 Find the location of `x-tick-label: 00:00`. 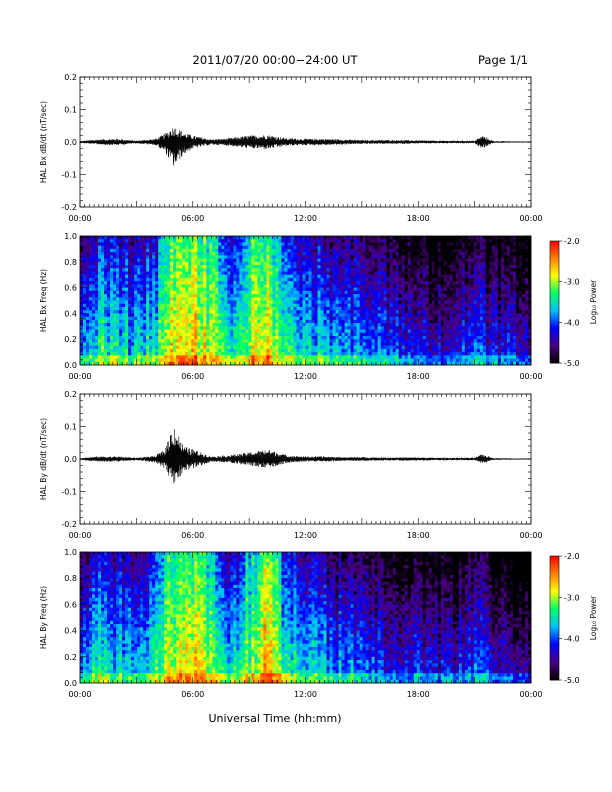

x-tick-label: 00:00 is located at coordinates (530, 218).